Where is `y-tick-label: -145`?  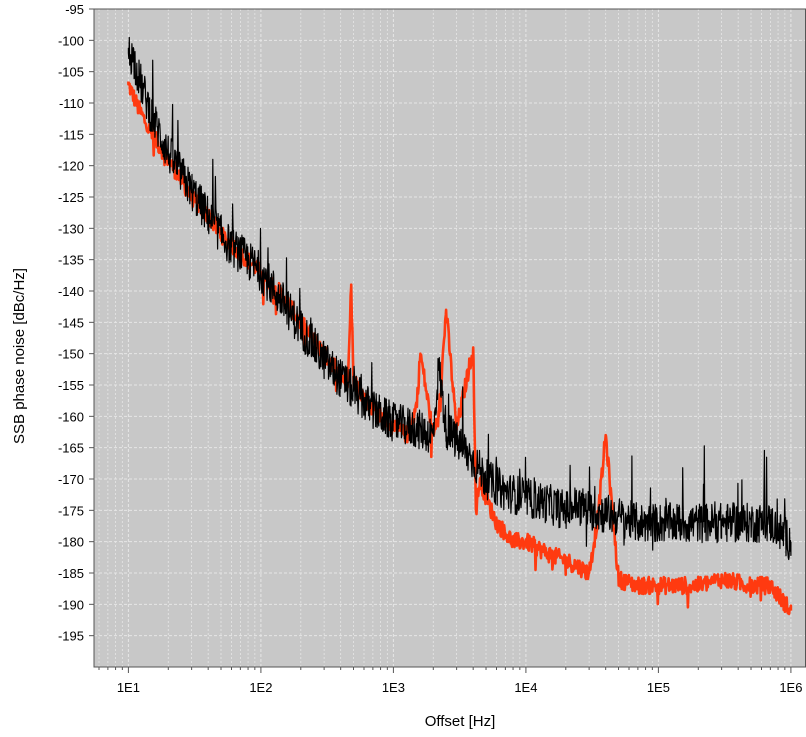
y-tick-label: -145 is located at coordinates (71, 322).